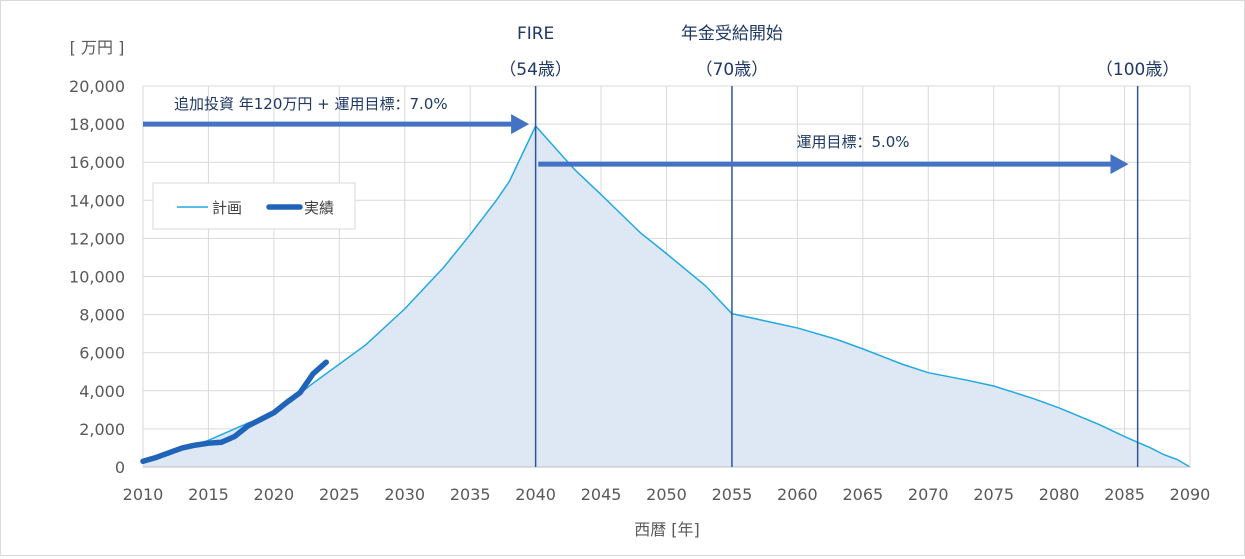  Describe the element at coordinates (102, 429) in the screenshot. I see `y-tick-label: 2,000` at that location.